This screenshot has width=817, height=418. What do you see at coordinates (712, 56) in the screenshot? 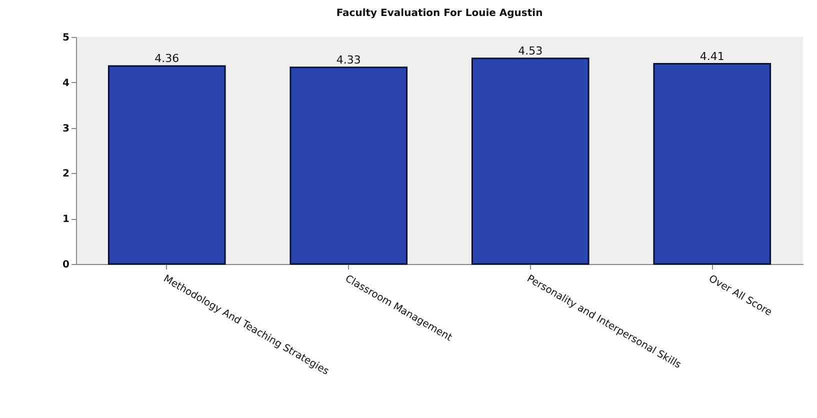
I see `data-label: 4.41` at bounding box center [712, 56].